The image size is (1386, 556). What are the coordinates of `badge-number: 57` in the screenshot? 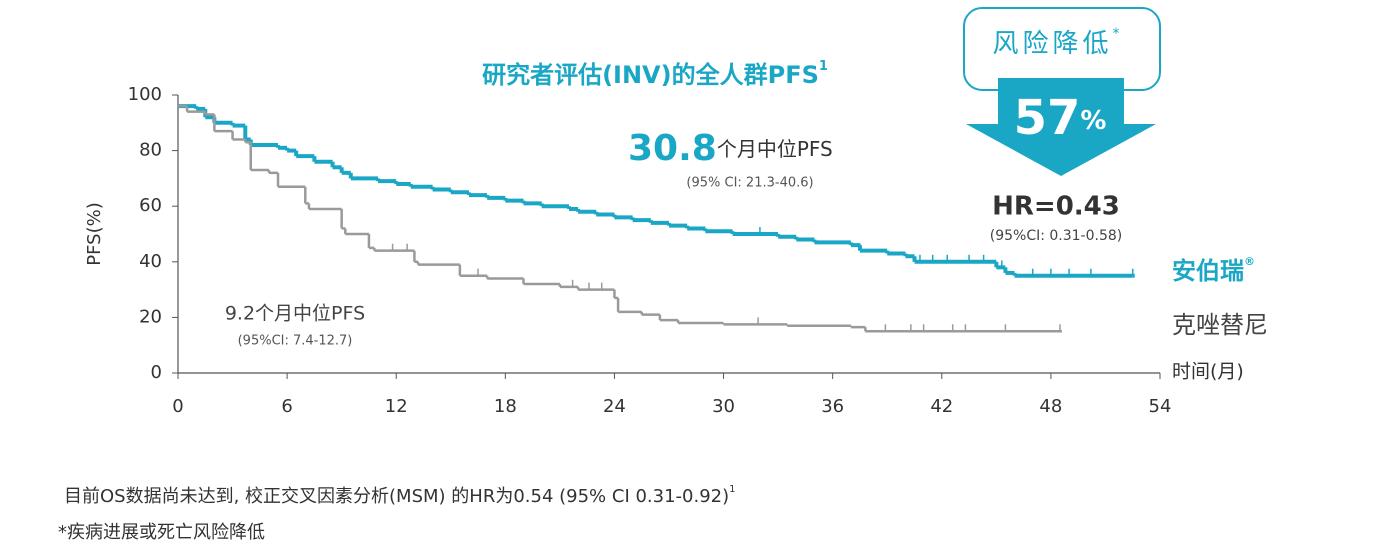 It's located at (1047, 118).